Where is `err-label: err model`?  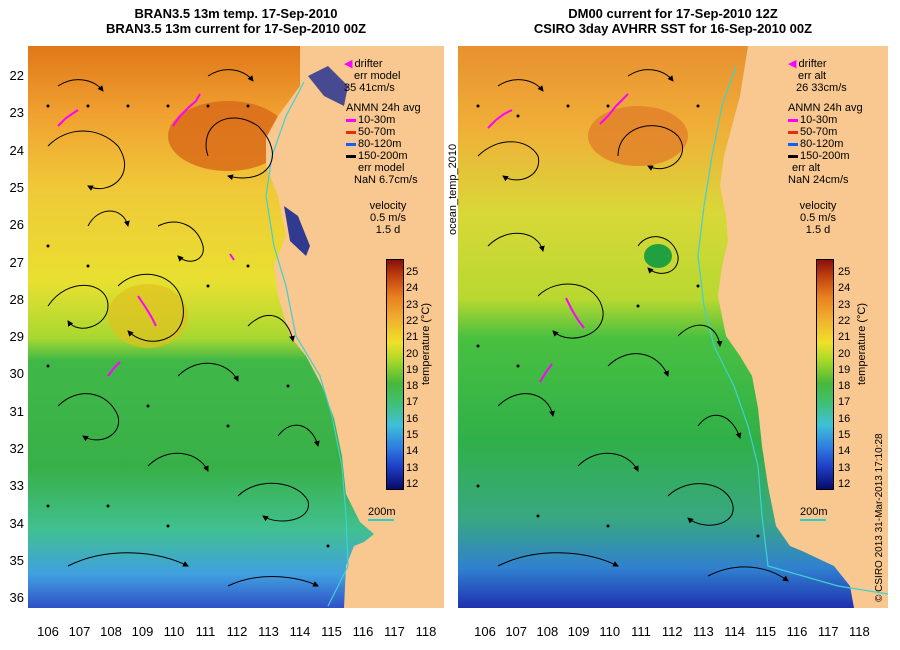
err-label: err model is located at coordinates (377, 76).